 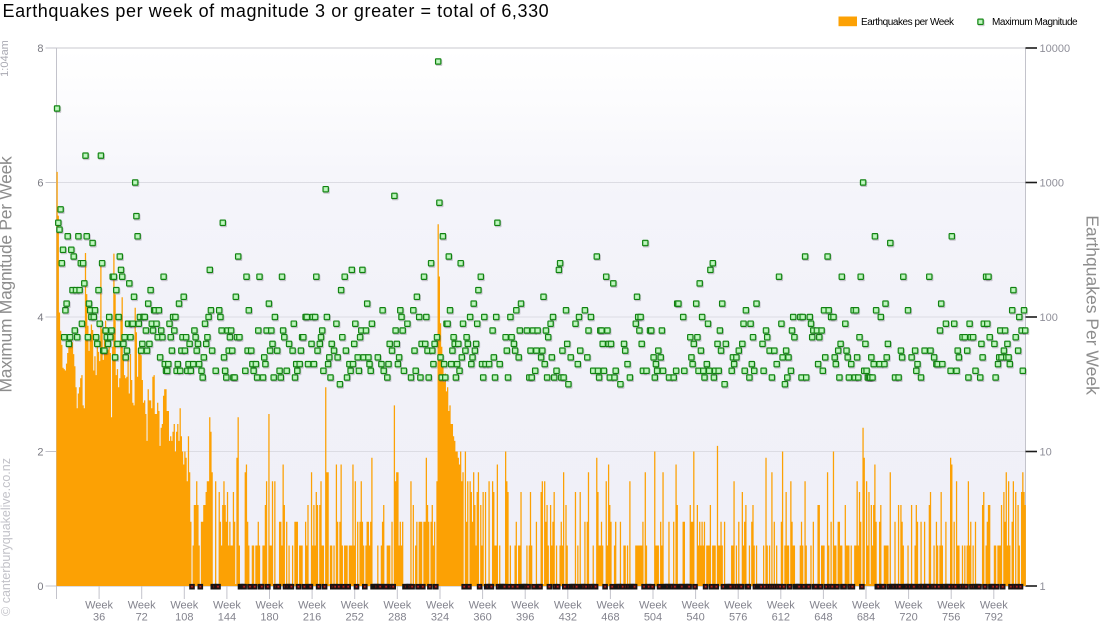 I want to click on svg-text: 1, so click(x=1043, y=587).